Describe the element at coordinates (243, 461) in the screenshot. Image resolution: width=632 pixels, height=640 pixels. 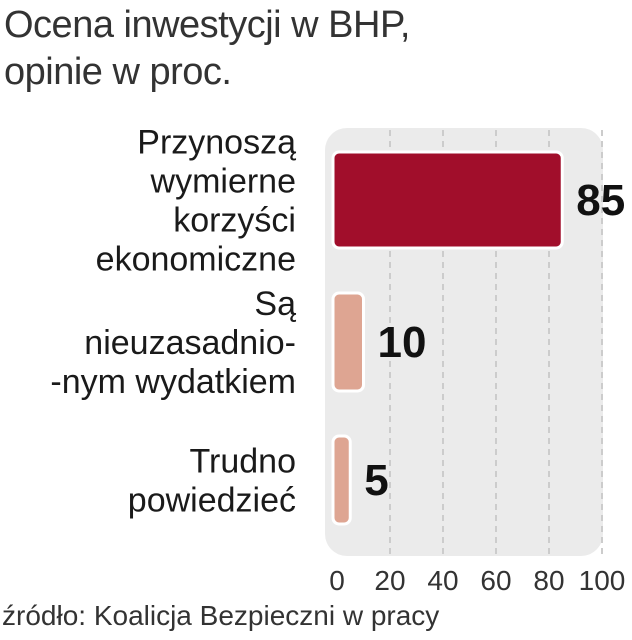
I see `category-label-line: Trudno` at that location.